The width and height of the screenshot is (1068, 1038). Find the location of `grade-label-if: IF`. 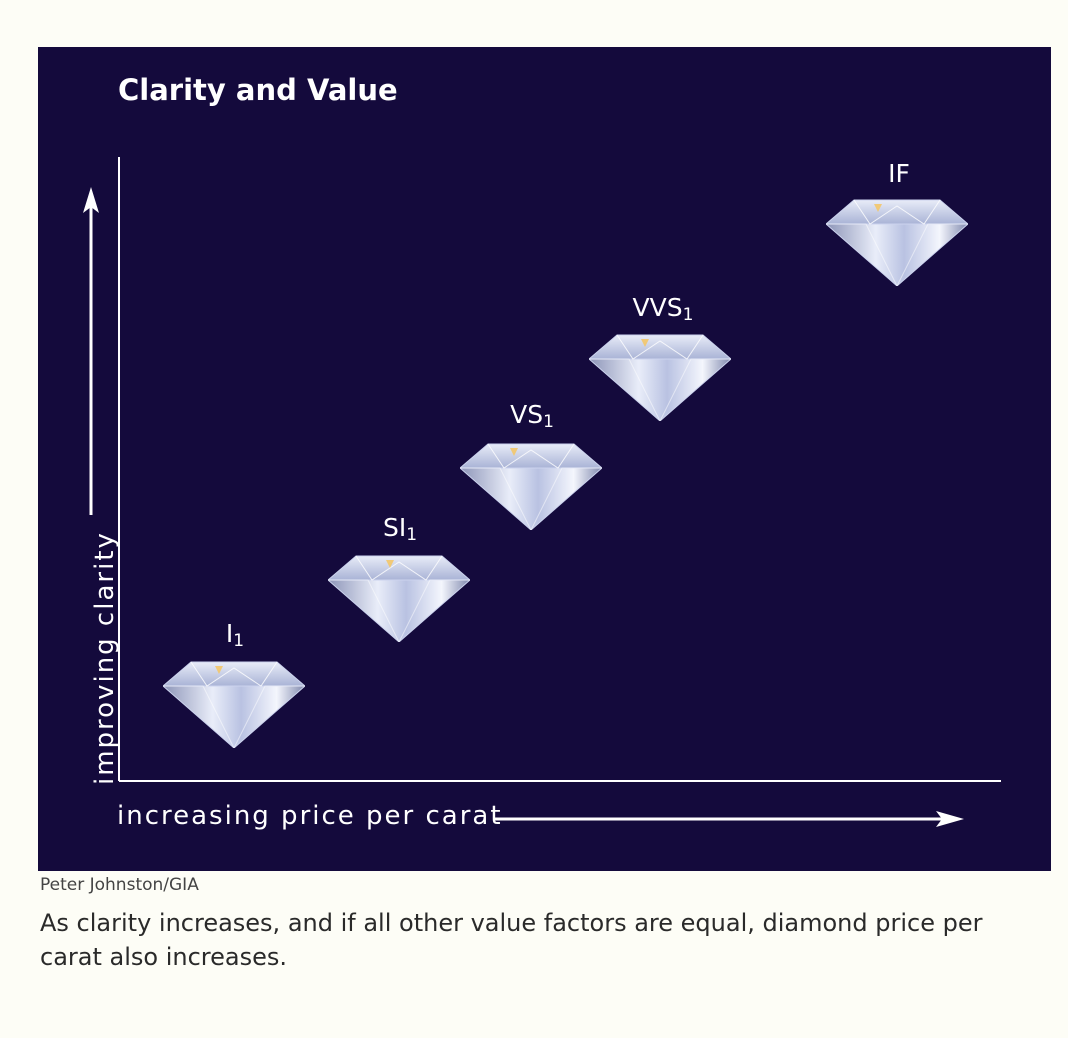

grade-label-if: IF is located at coordinates (899, 175).